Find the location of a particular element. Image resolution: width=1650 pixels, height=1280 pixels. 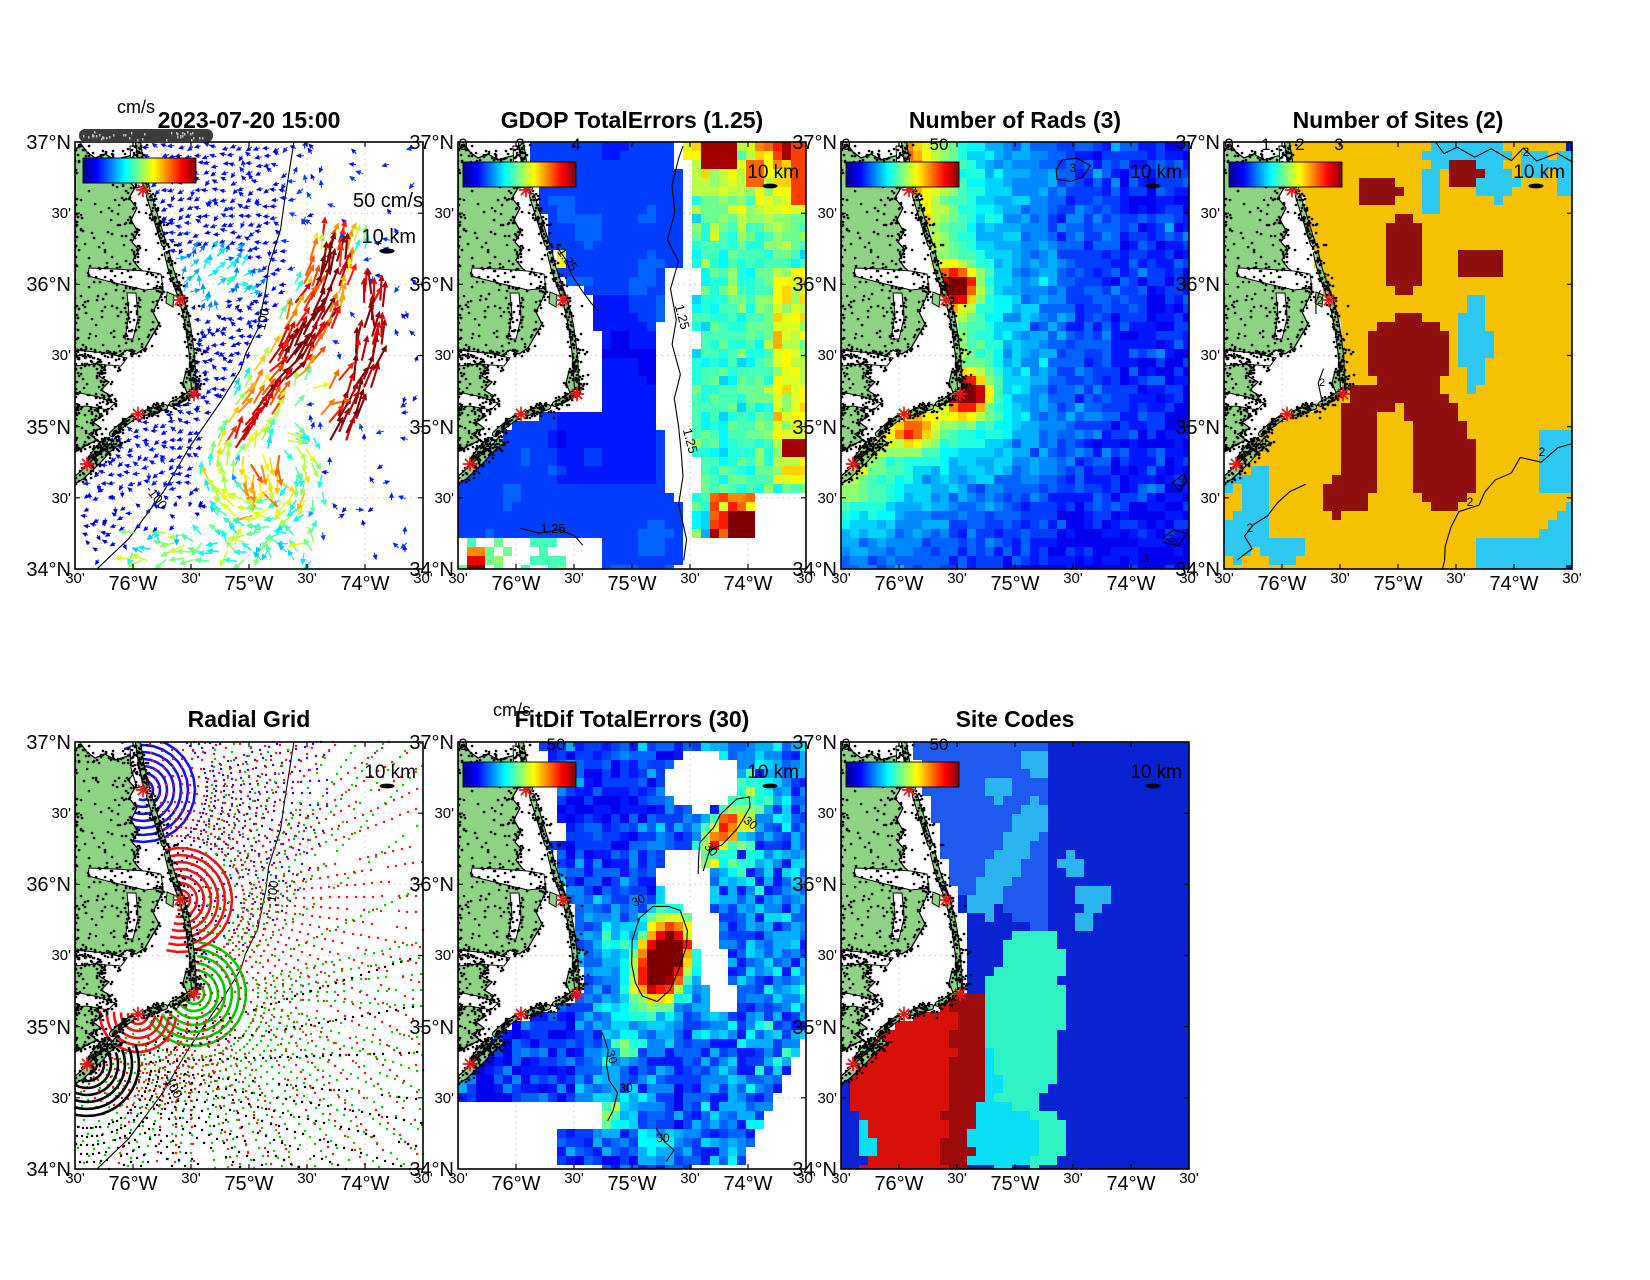

svg-text: Radial Grid is located at coordinates (249, 719).